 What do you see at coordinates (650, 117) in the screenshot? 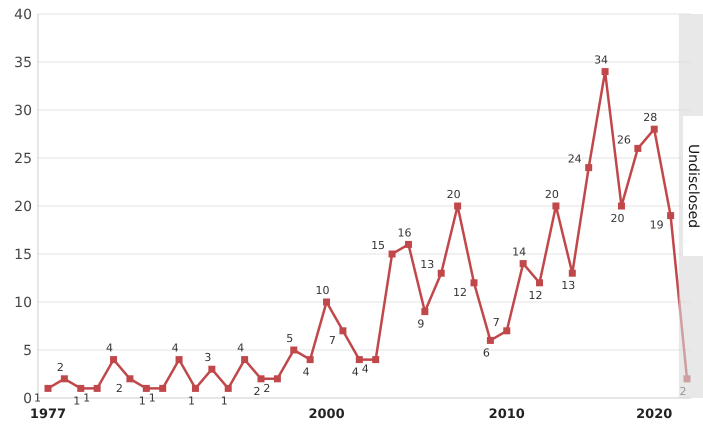
I see `data-label: 28` at bounding box center [650, 117].